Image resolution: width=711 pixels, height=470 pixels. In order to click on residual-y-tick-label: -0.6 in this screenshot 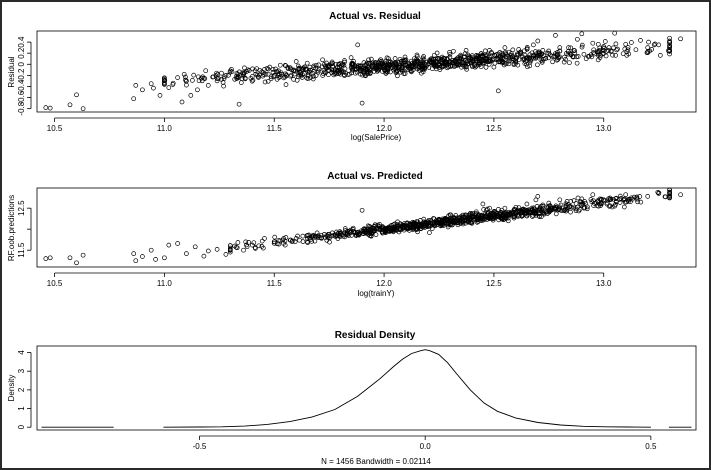, I will do `click(21, 97)`.